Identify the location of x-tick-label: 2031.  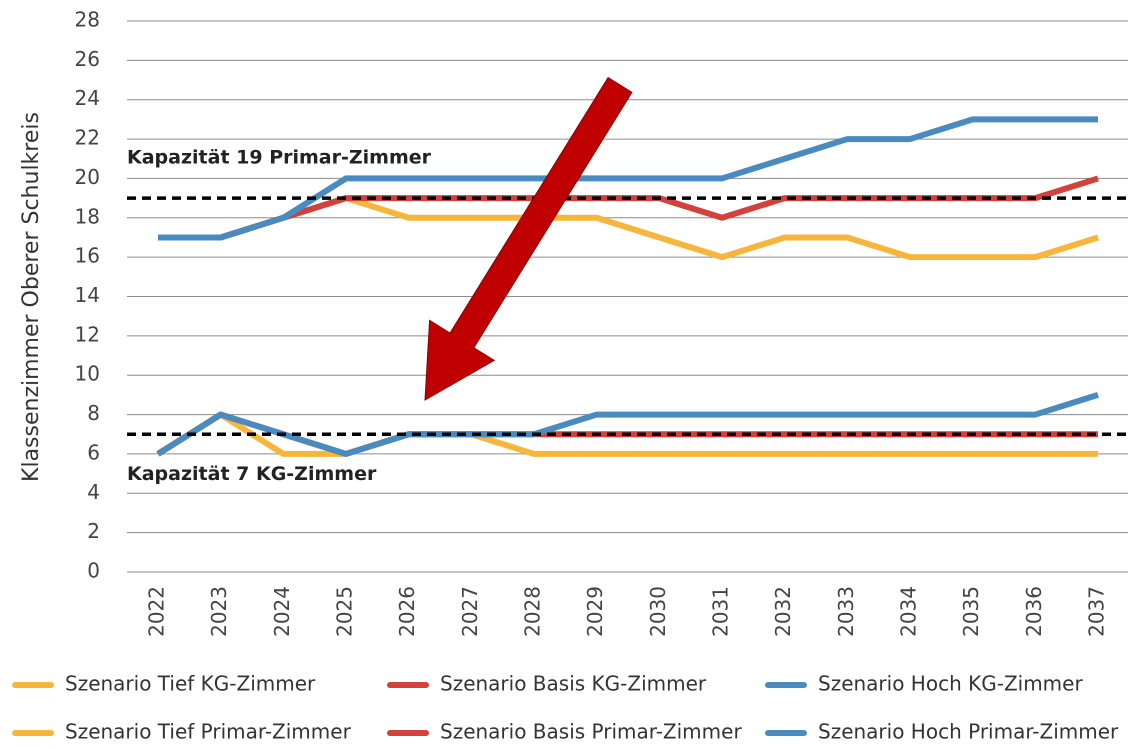
(721, 611).